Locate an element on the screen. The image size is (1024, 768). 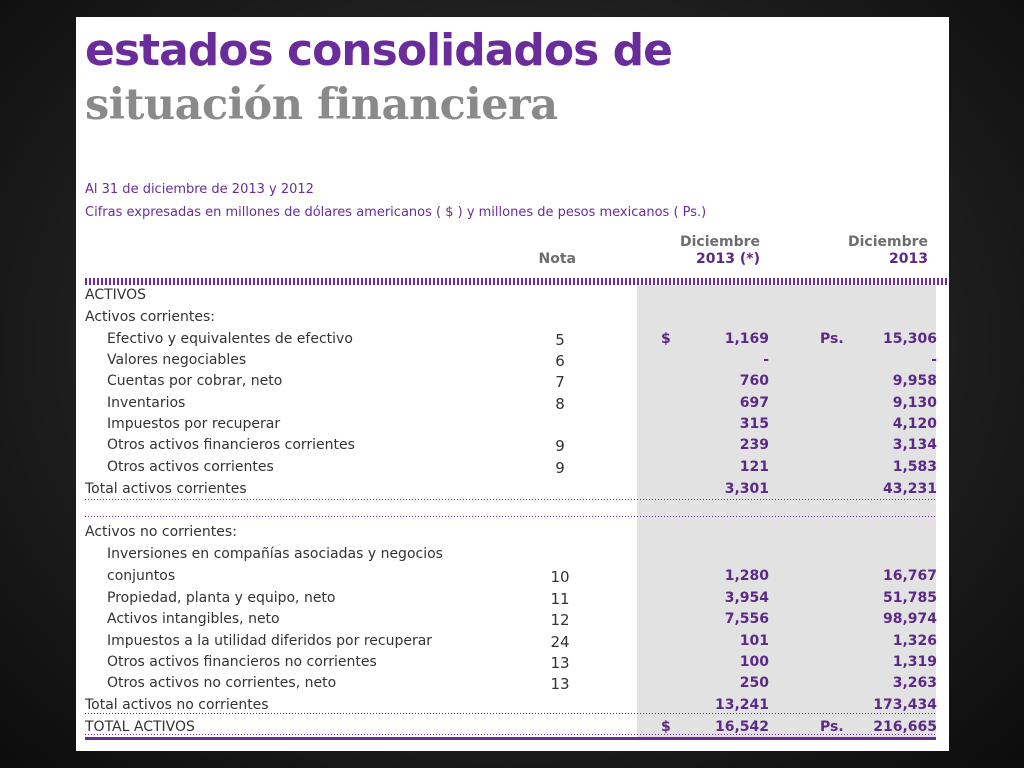
usd-value: 16,542 is located at coordinates (741, 727).